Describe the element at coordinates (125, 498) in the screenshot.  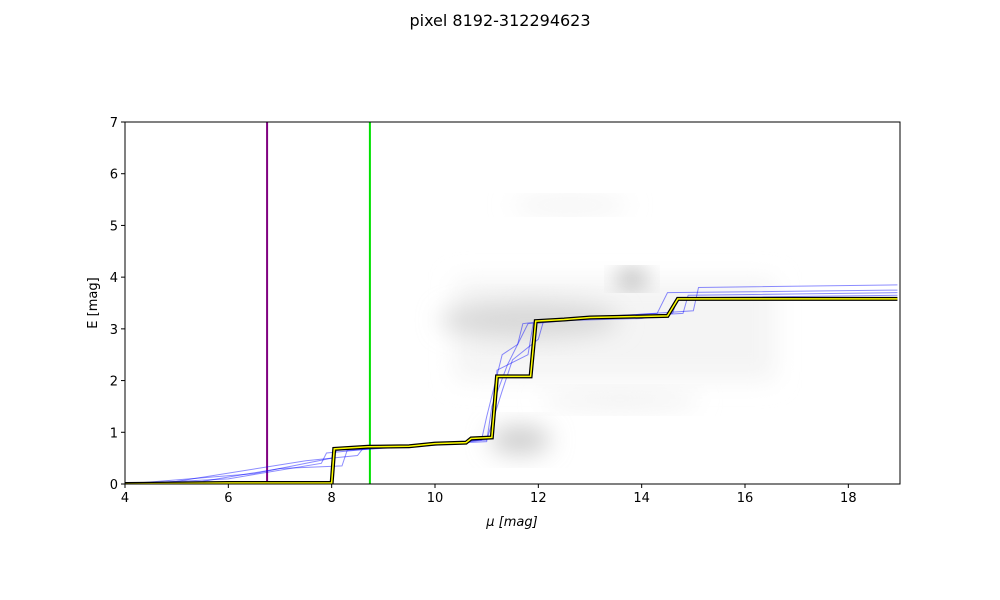
I see `x-tick-label: 4` at that location.